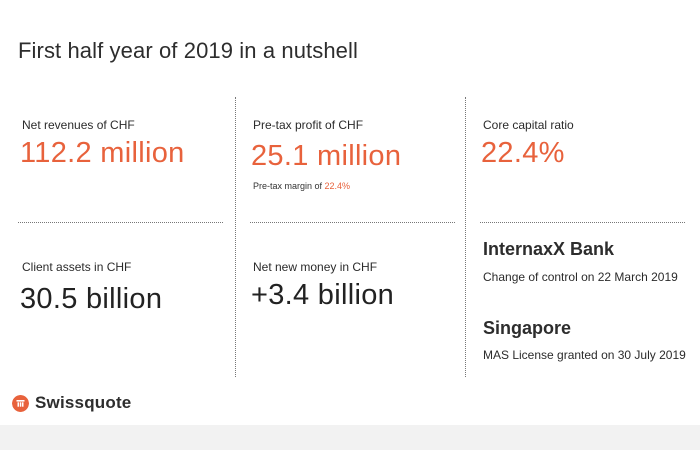 This screenshot has width=700, height=450. I want to click on core-capital-label: Core capital ratio, so click(528, 125).